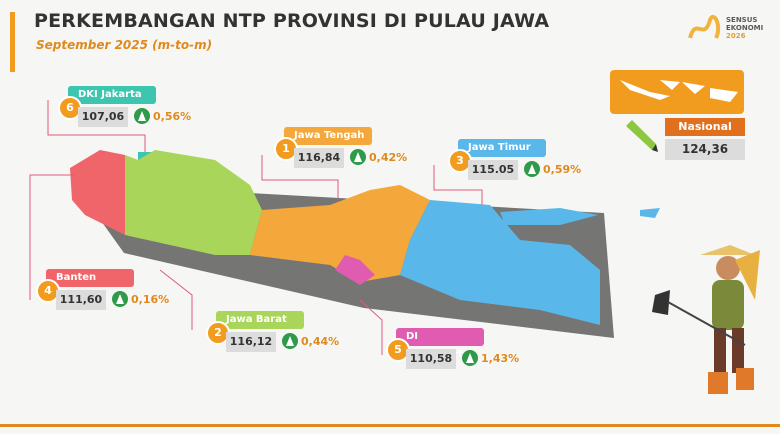 The image size is (780, 434). Describe the element at coordinates (260, 320) in the screenshot. I see `province-name: Jawa Barat` at that location.